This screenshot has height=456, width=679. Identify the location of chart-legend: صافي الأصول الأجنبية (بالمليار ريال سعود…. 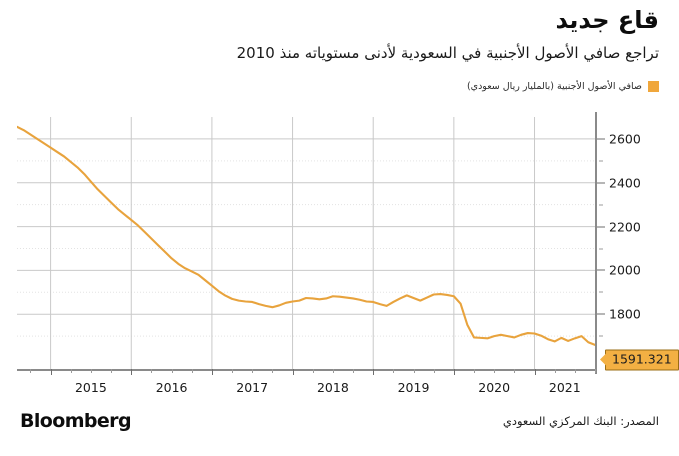
(563, 86).